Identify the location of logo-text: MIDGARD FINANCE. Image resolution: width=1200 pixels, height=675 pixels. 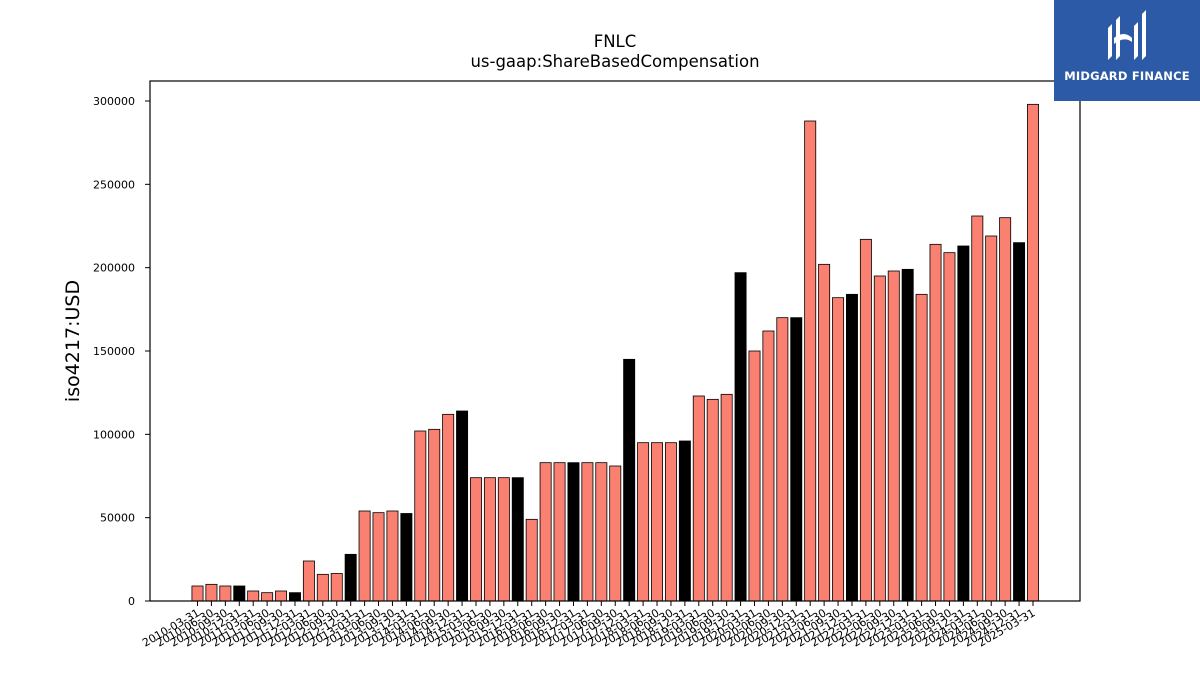
(1127, 76).